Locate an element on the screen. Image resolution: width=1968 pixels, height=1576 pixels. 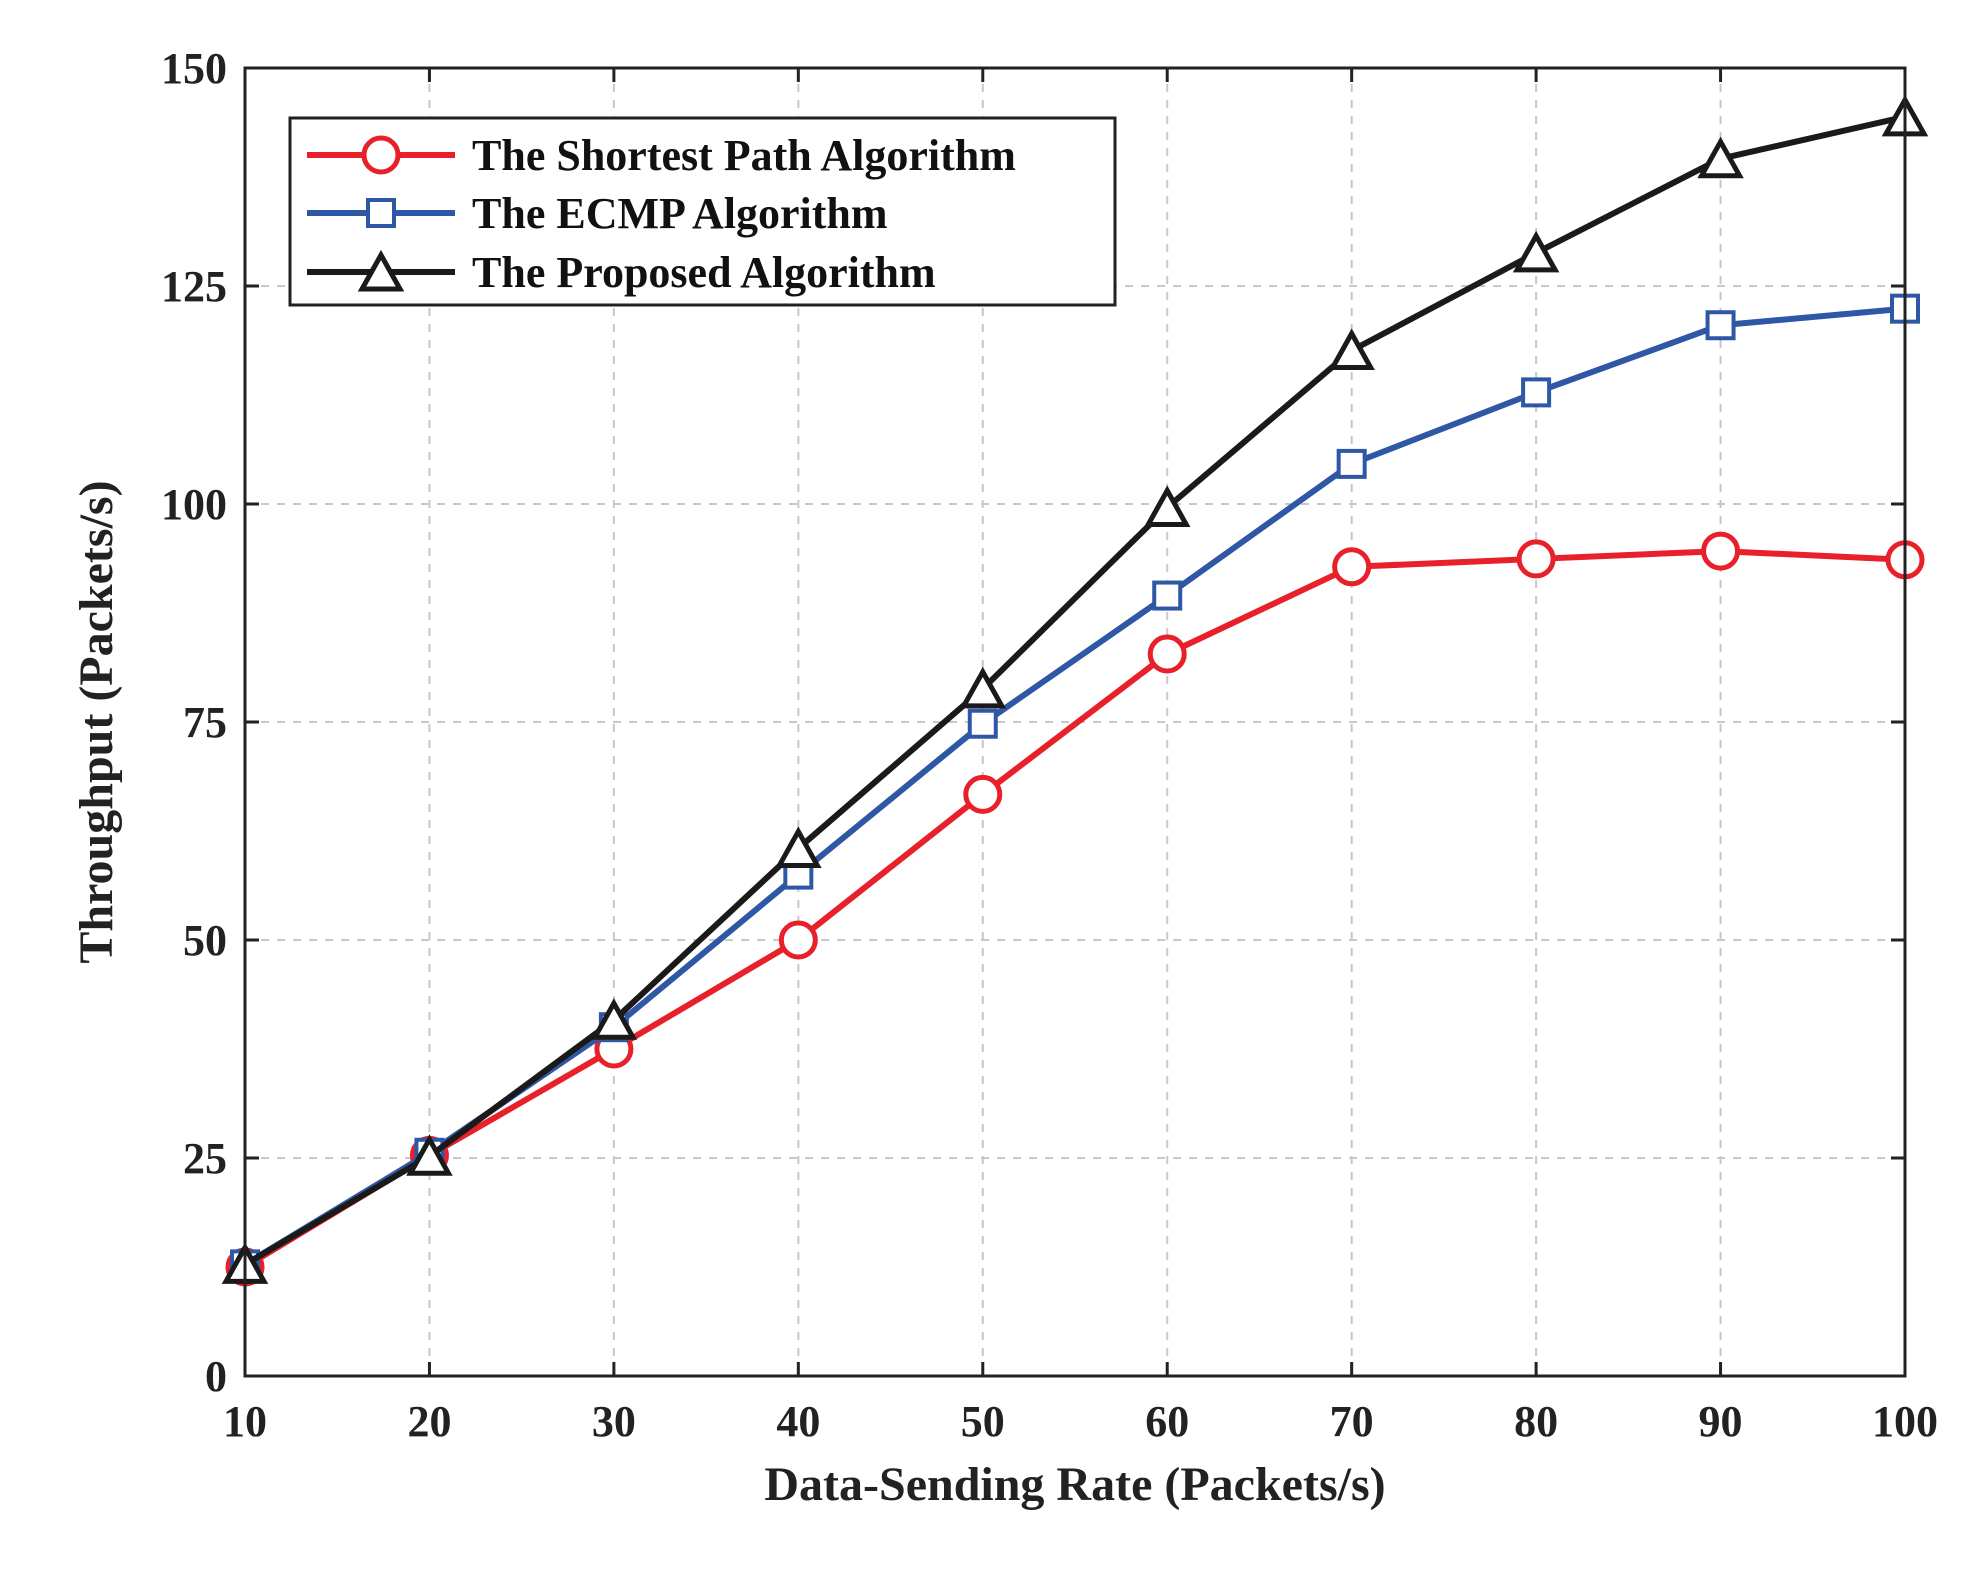
x-tick-label: 40 is located at coordinates (798, 1421).